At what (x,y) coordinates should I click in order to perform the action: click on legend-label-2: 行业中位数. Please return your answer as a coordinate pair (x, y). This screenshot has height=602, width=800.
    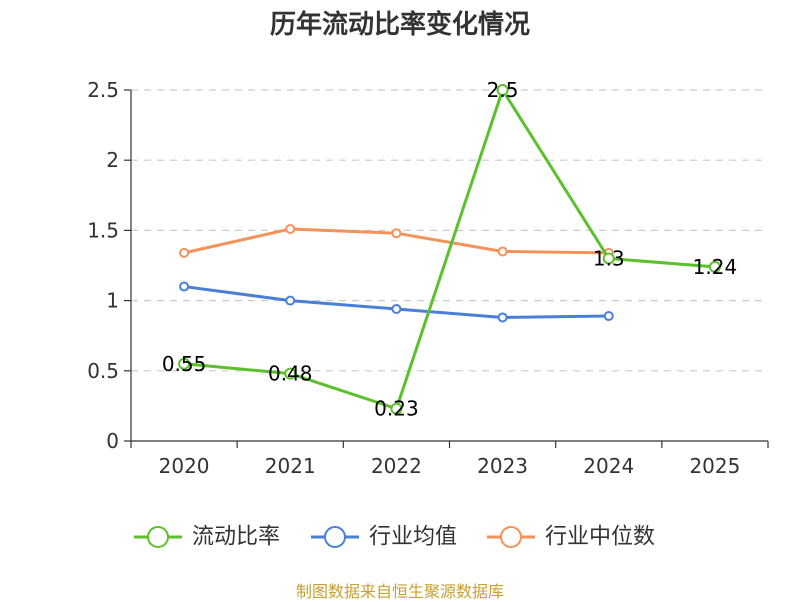
    Looking at the image, I should click on (600, 537).